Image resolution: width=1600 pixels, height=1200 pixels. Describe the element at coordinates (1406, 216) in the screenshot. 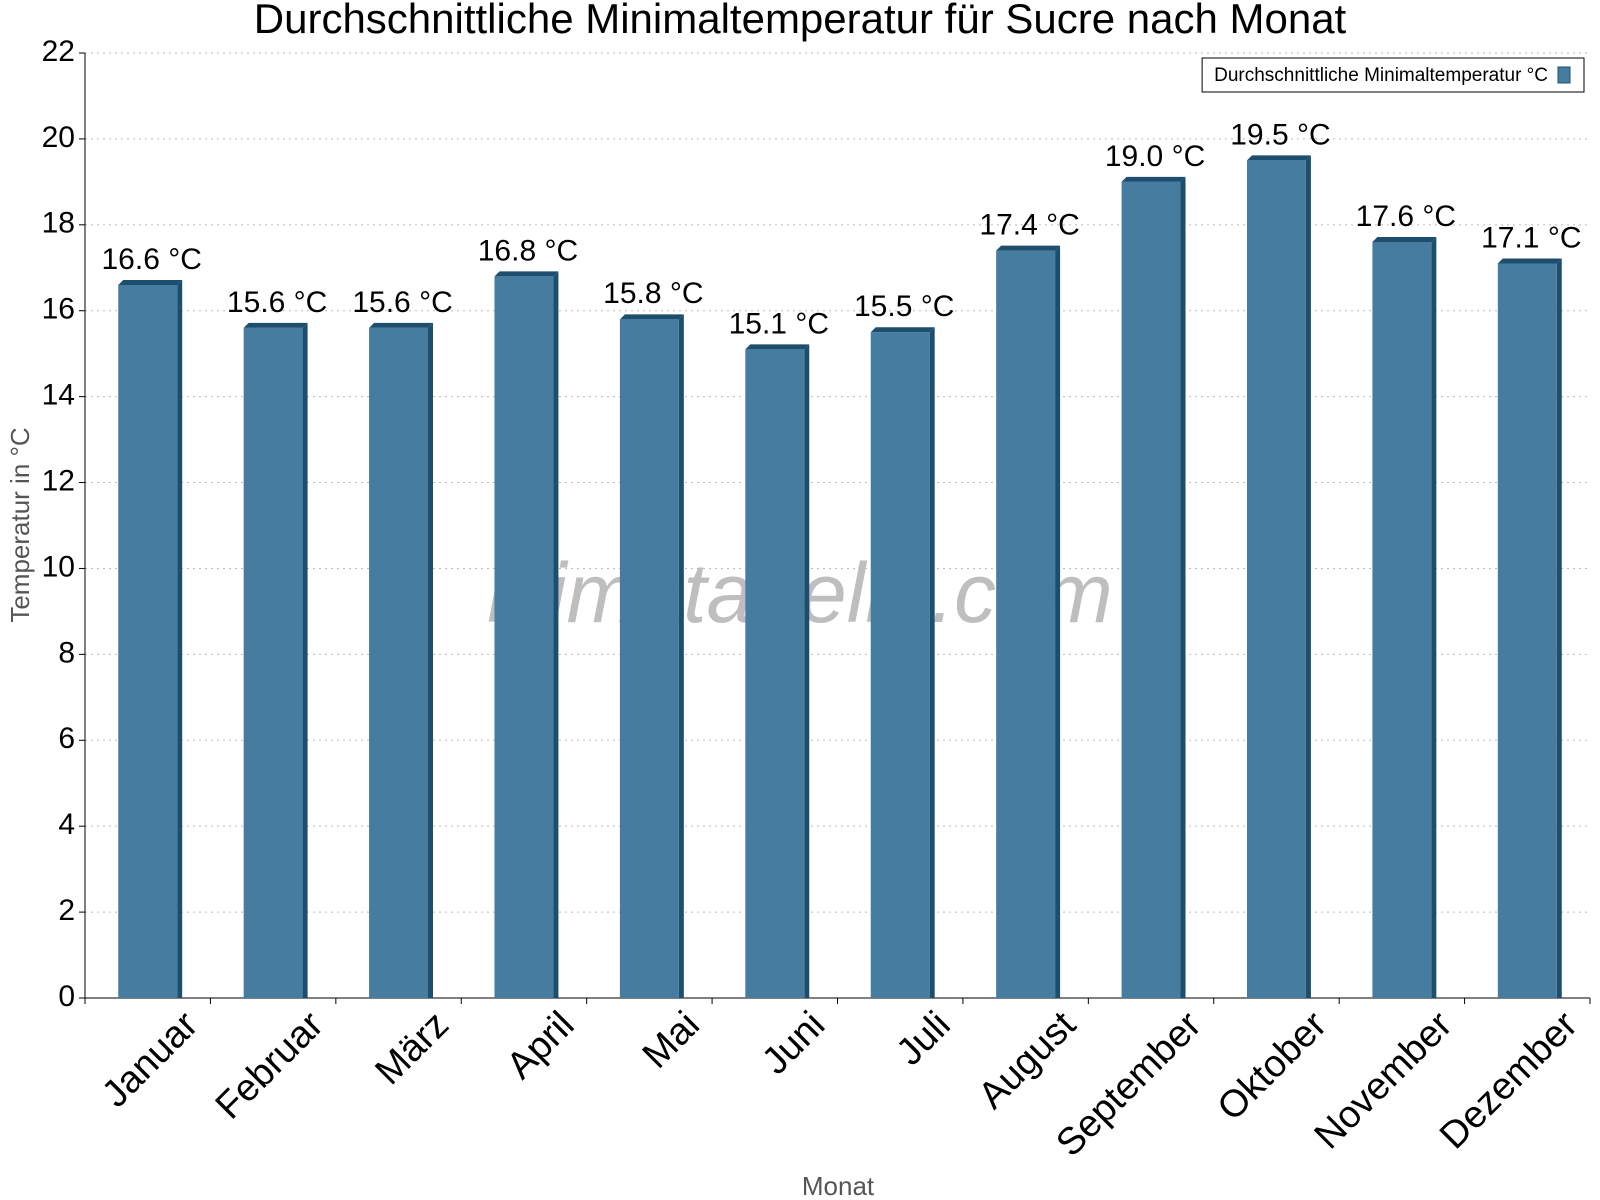

I see `data-label: 17.6 °C` at that location.